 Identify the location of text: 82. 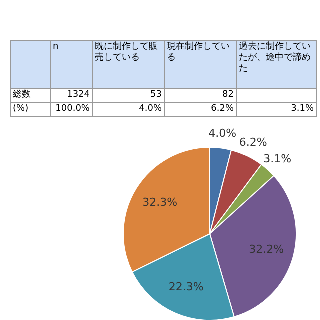
(200, 95).